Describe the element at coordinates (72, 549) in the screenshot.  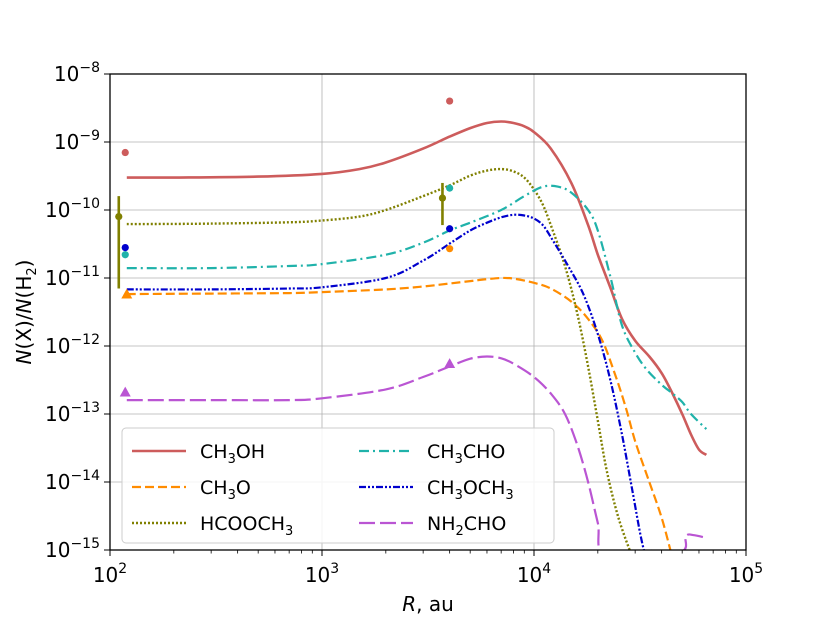
I see `y-tick-label: 10⁻¹⁵` at that location.